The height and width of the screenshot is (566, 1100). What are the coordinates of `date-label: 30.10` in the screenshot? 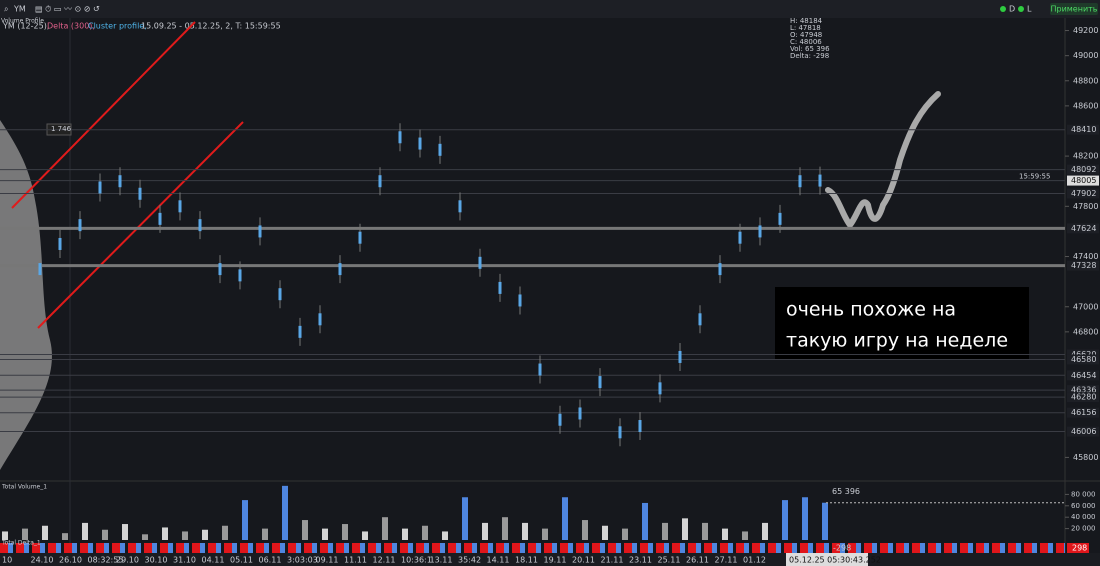 It's located at (156, 560).